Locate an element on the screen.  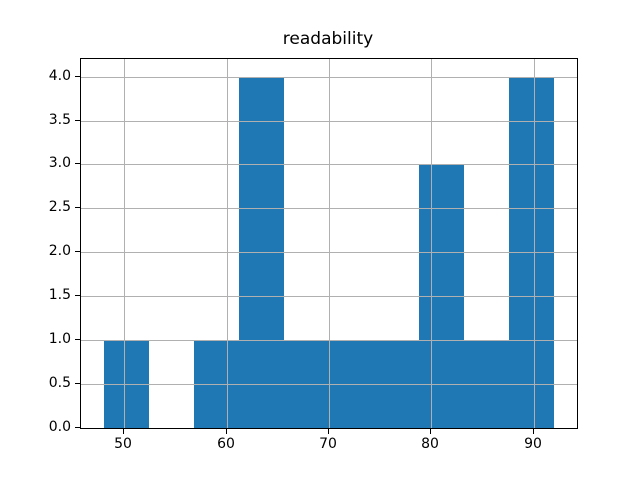
x-tick-label: 50 is located at coordinates (123, 444).